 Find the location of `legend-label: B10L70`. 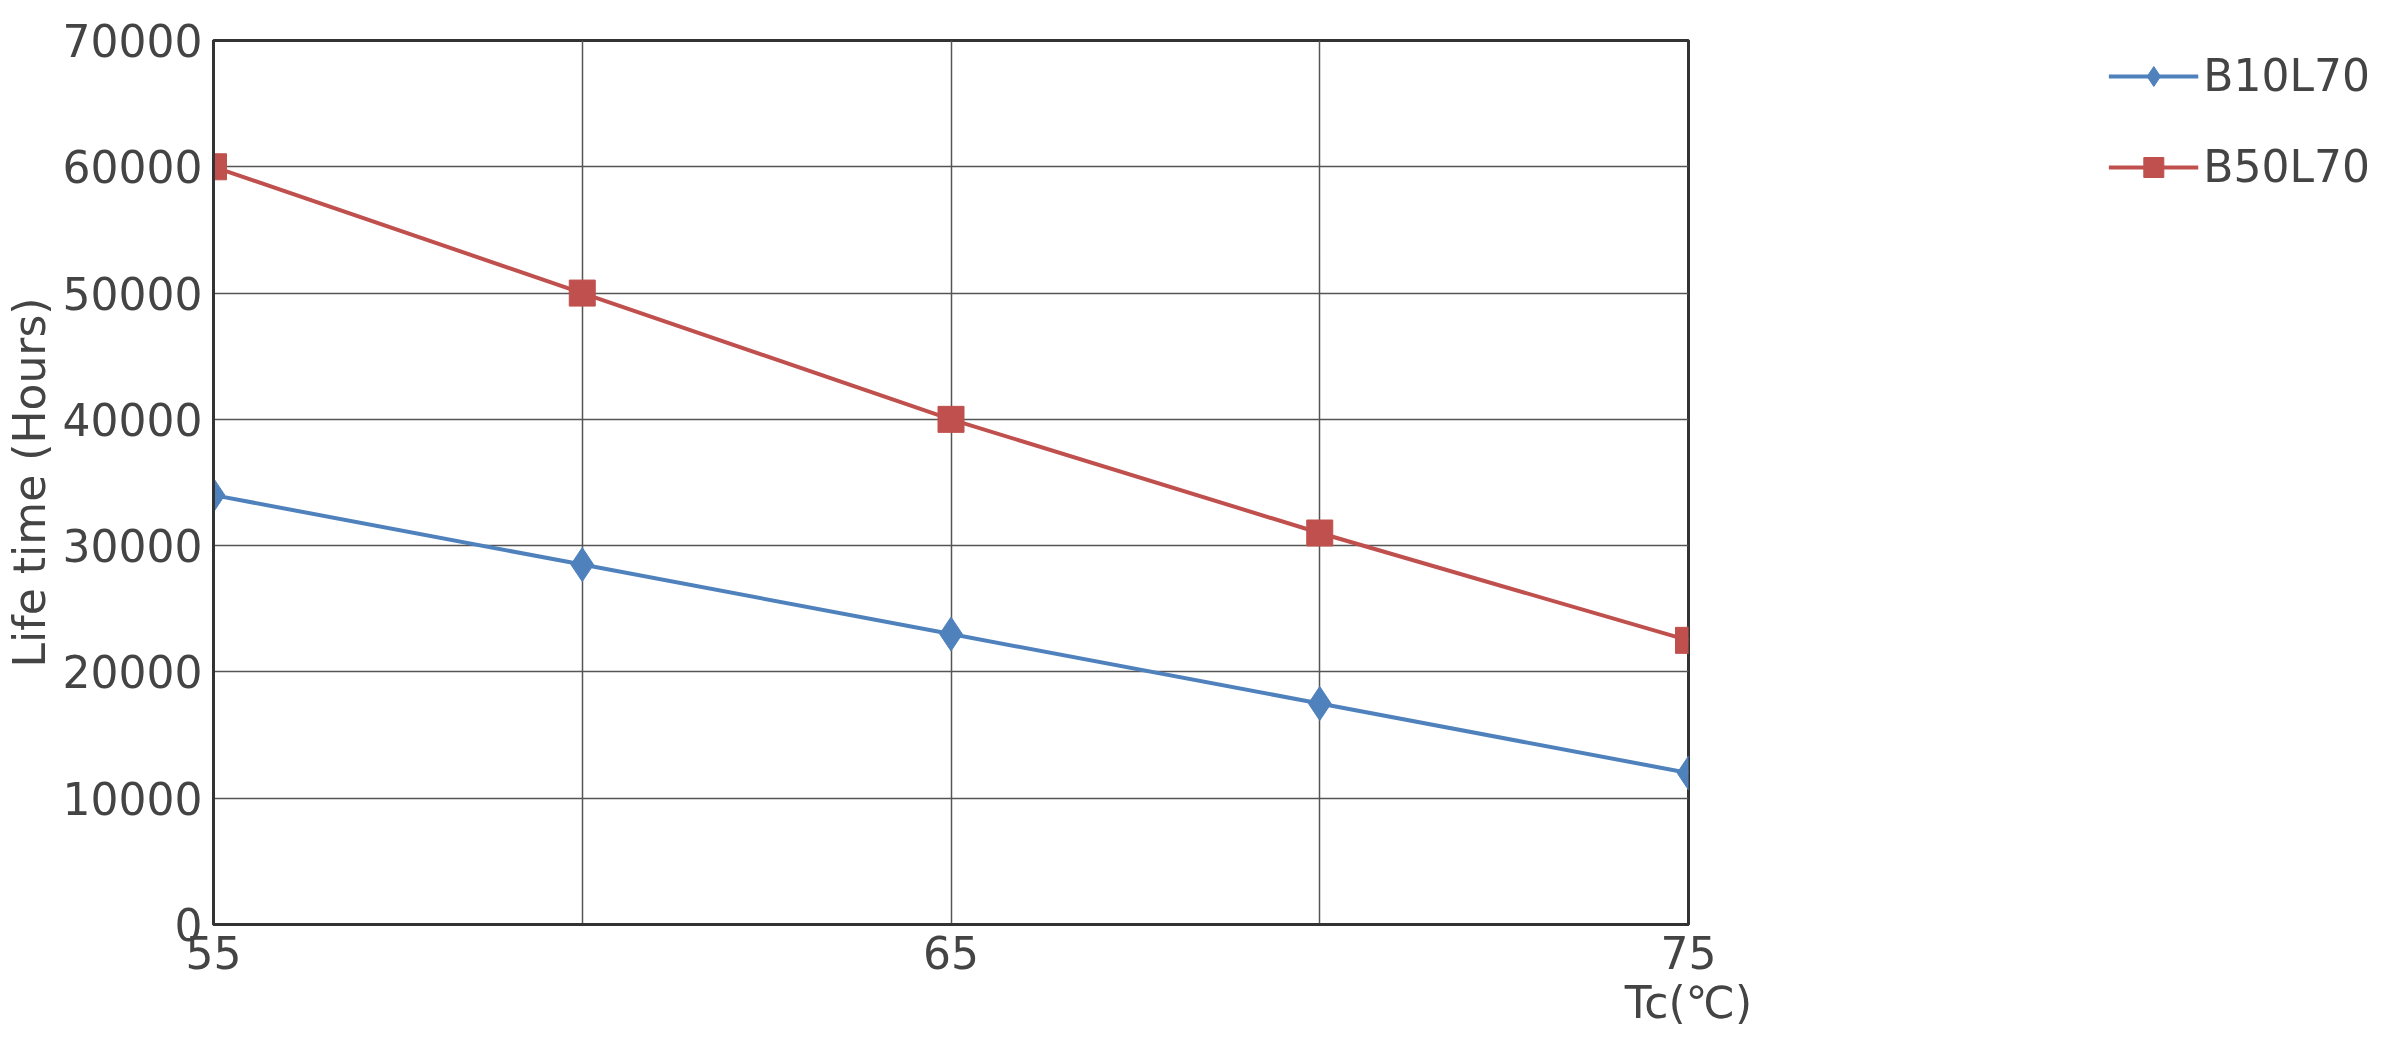

legend-label: B10L70 is located at coordinates (2286, 75).